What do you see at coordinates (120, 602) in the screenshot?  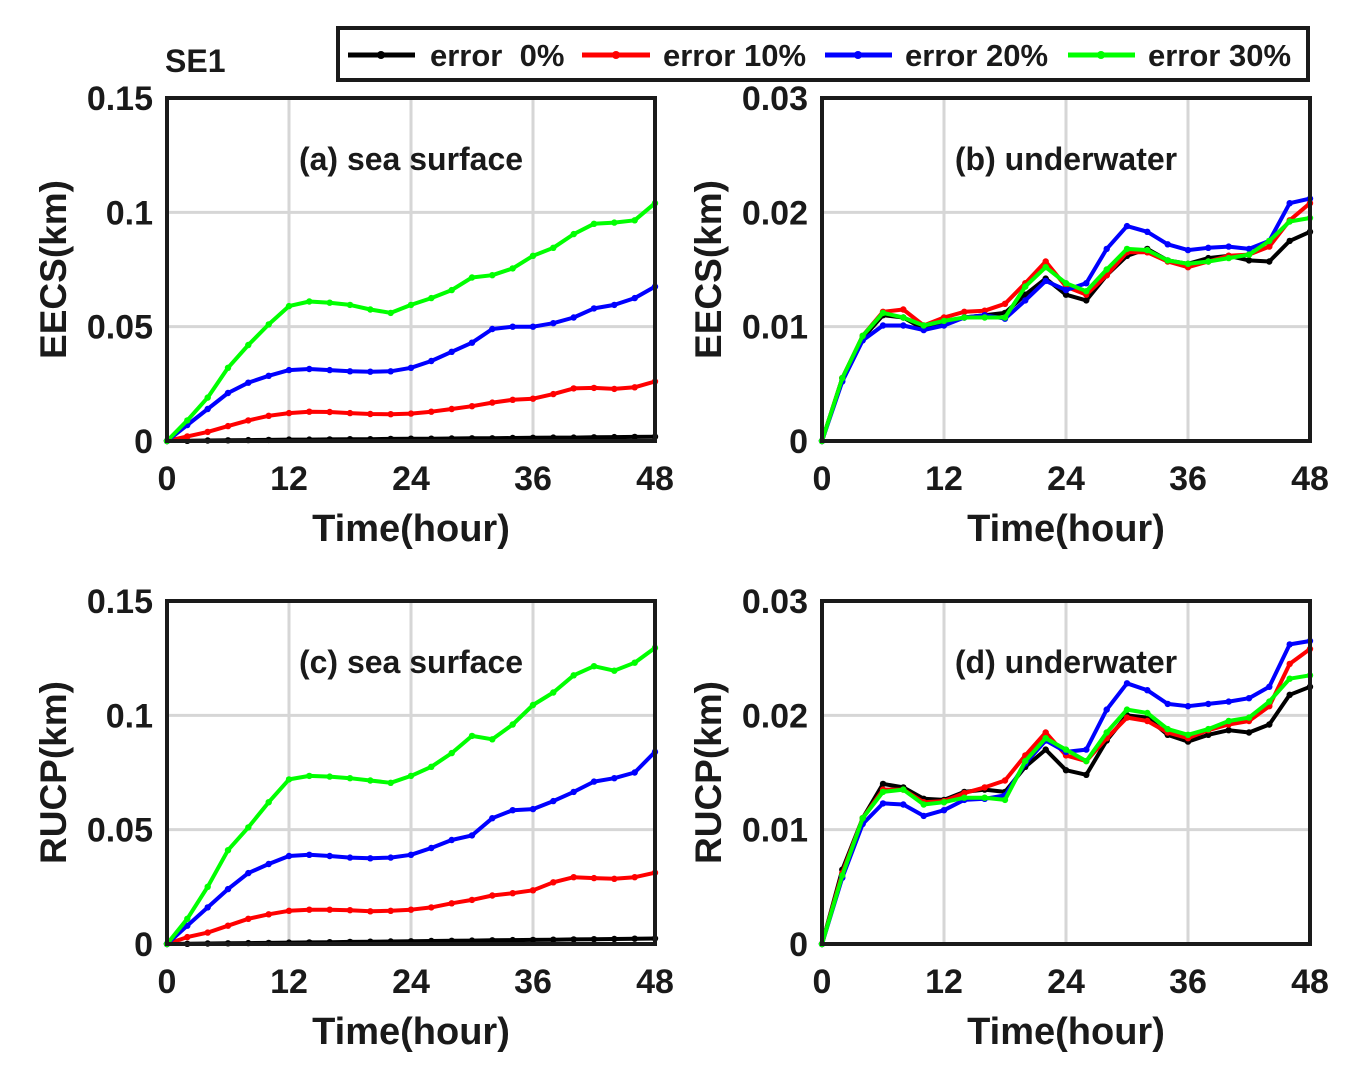 I see `y-tick-label: 0.15` at bounding box center [120, 602].